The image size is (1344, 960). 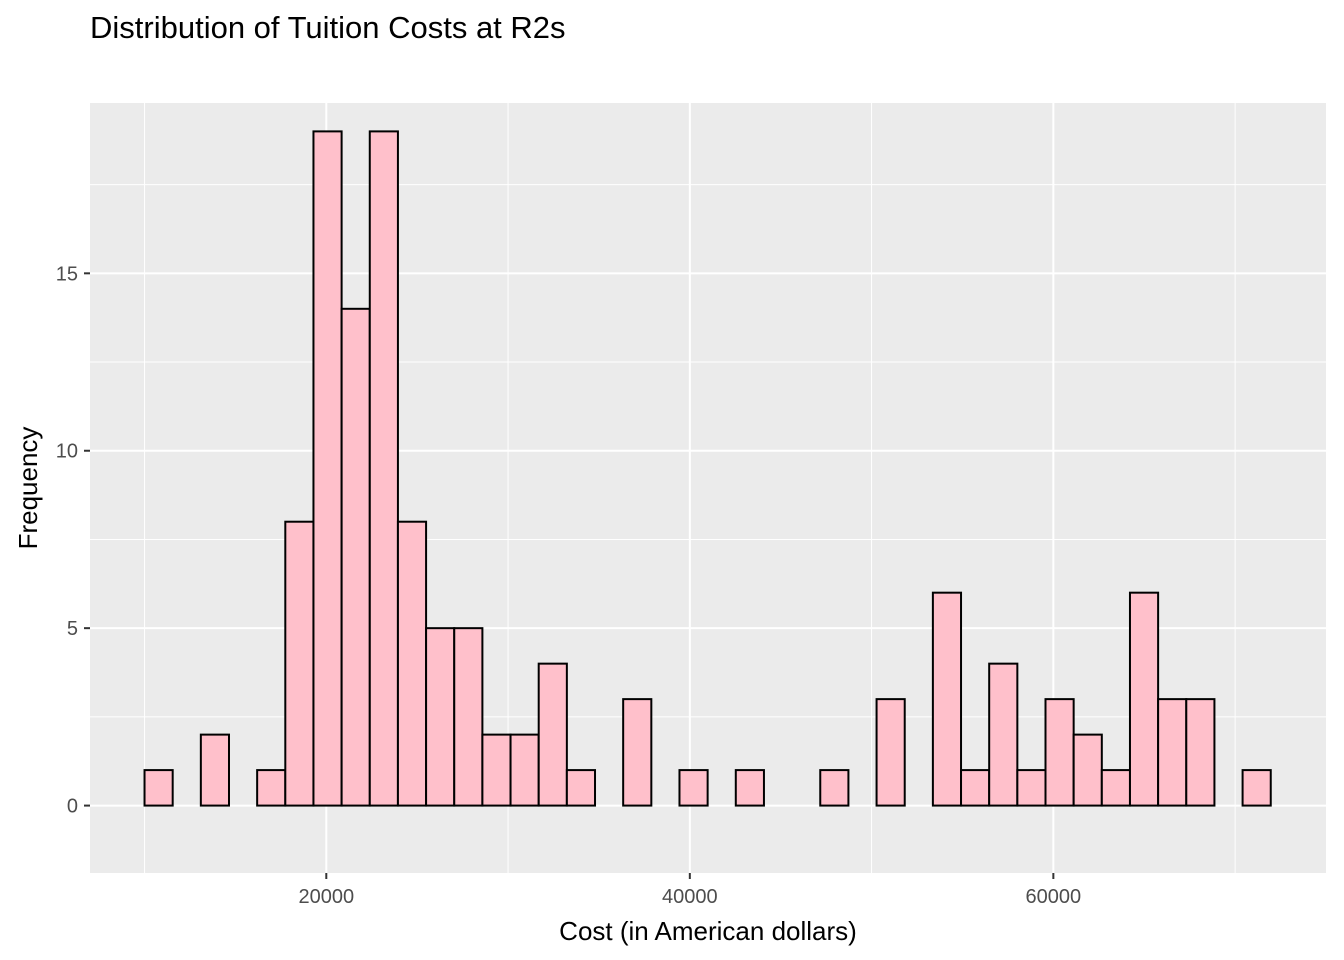 I want to click on y-tick-label: 10, so click(x=67, y=452).